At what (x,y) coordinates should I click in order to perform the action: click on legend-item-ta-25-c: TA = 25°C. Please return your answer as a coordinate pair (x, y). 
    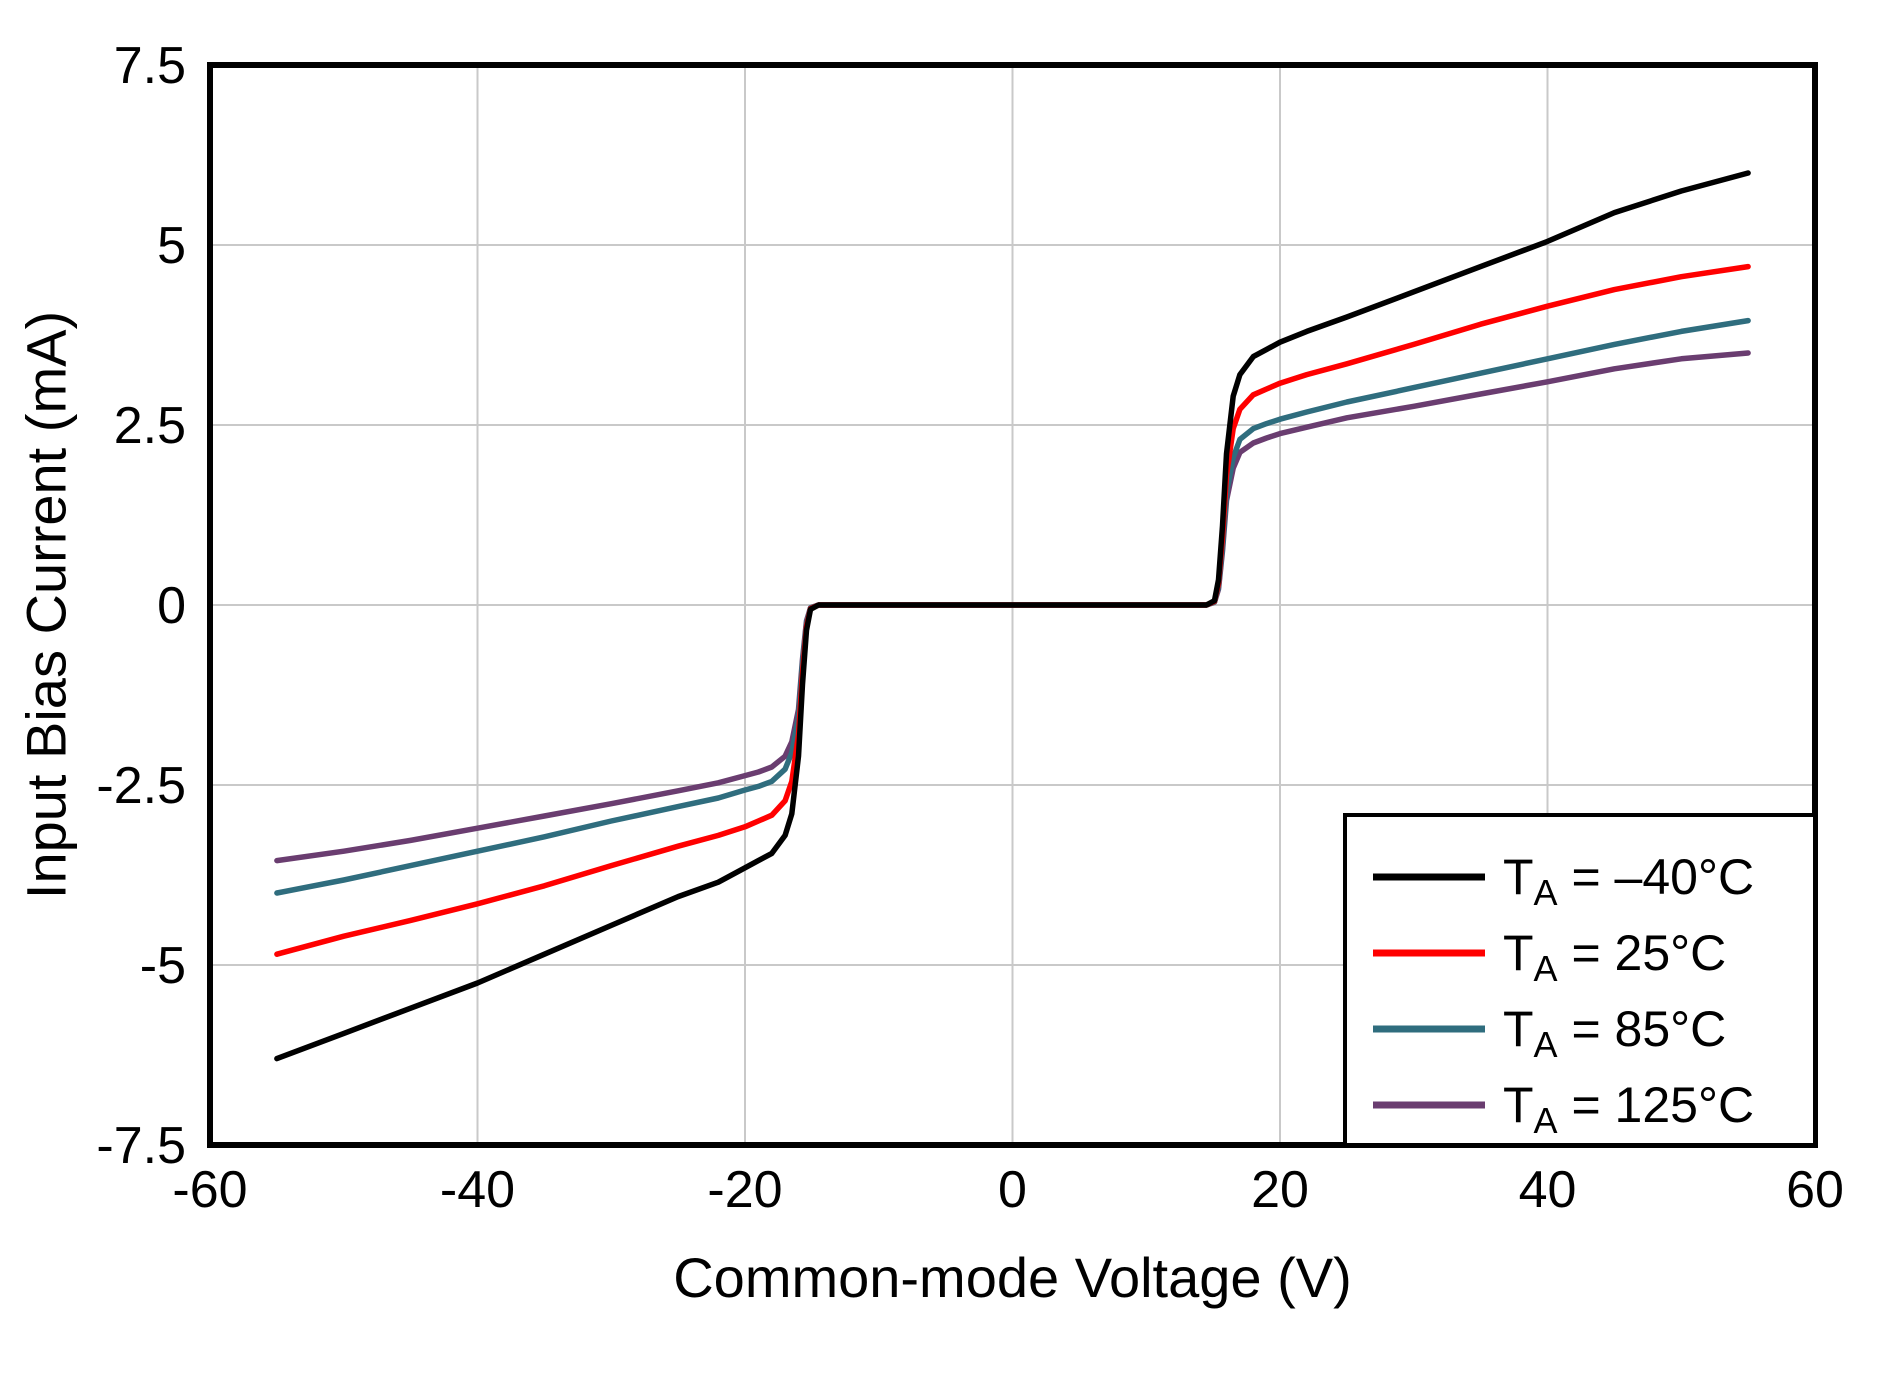
    Looking at the image, I should click on (1549, 957).